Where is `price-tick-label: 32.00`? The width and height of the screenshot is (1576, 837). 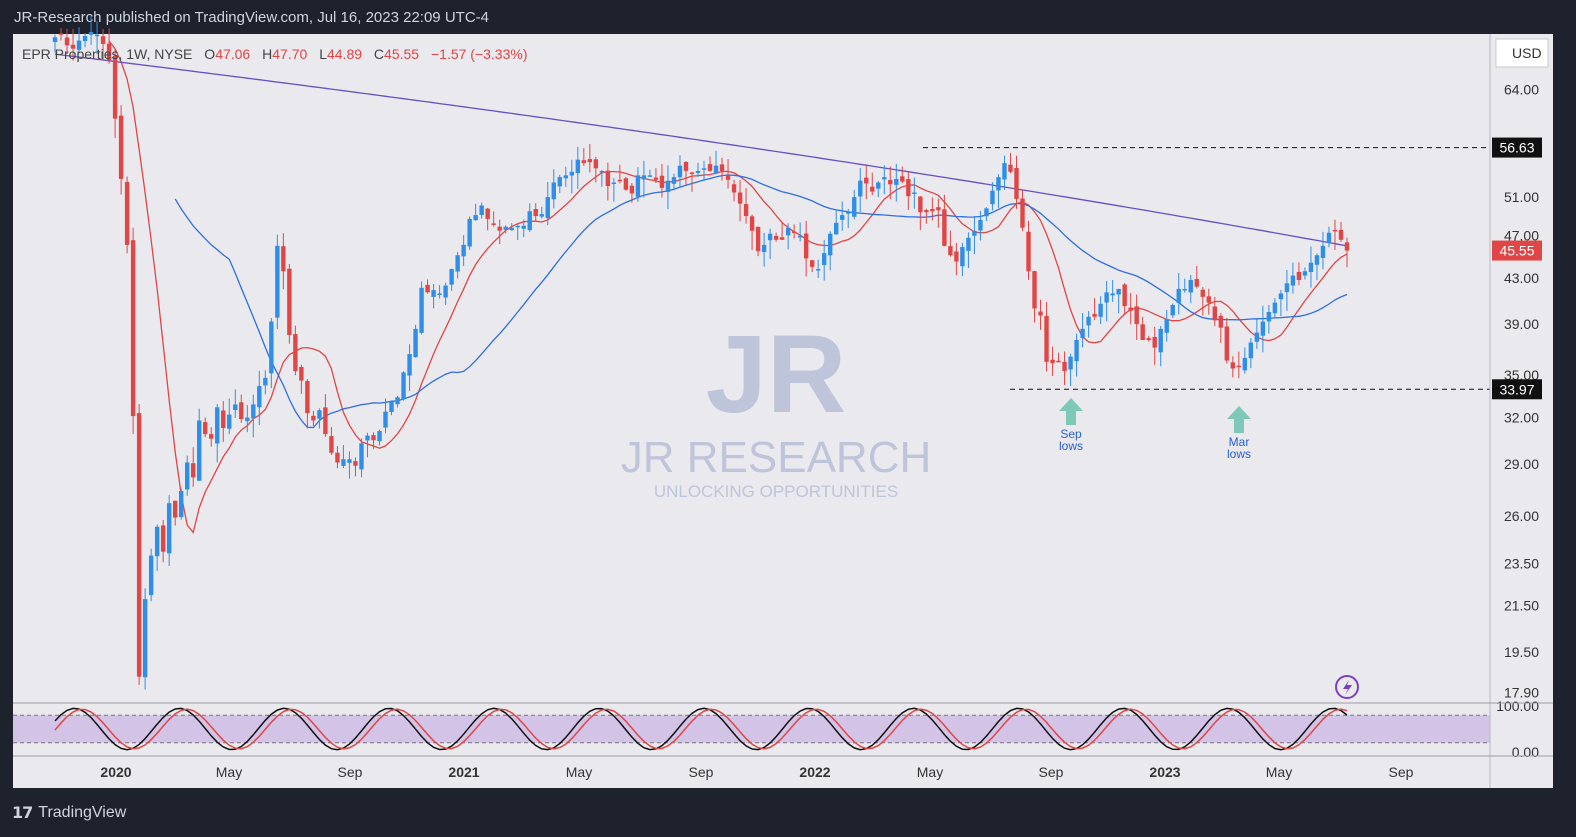 price-tick-label: 32.00 is located at coordinates (1521, 418).